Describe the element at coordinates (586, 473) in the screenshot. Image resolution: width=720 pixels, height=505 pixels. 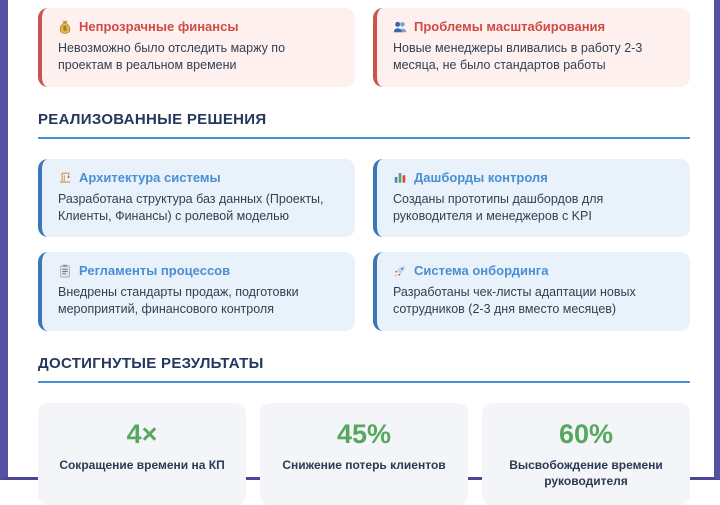
I see `result-label: Высвобождение времени руководителя` at that location.